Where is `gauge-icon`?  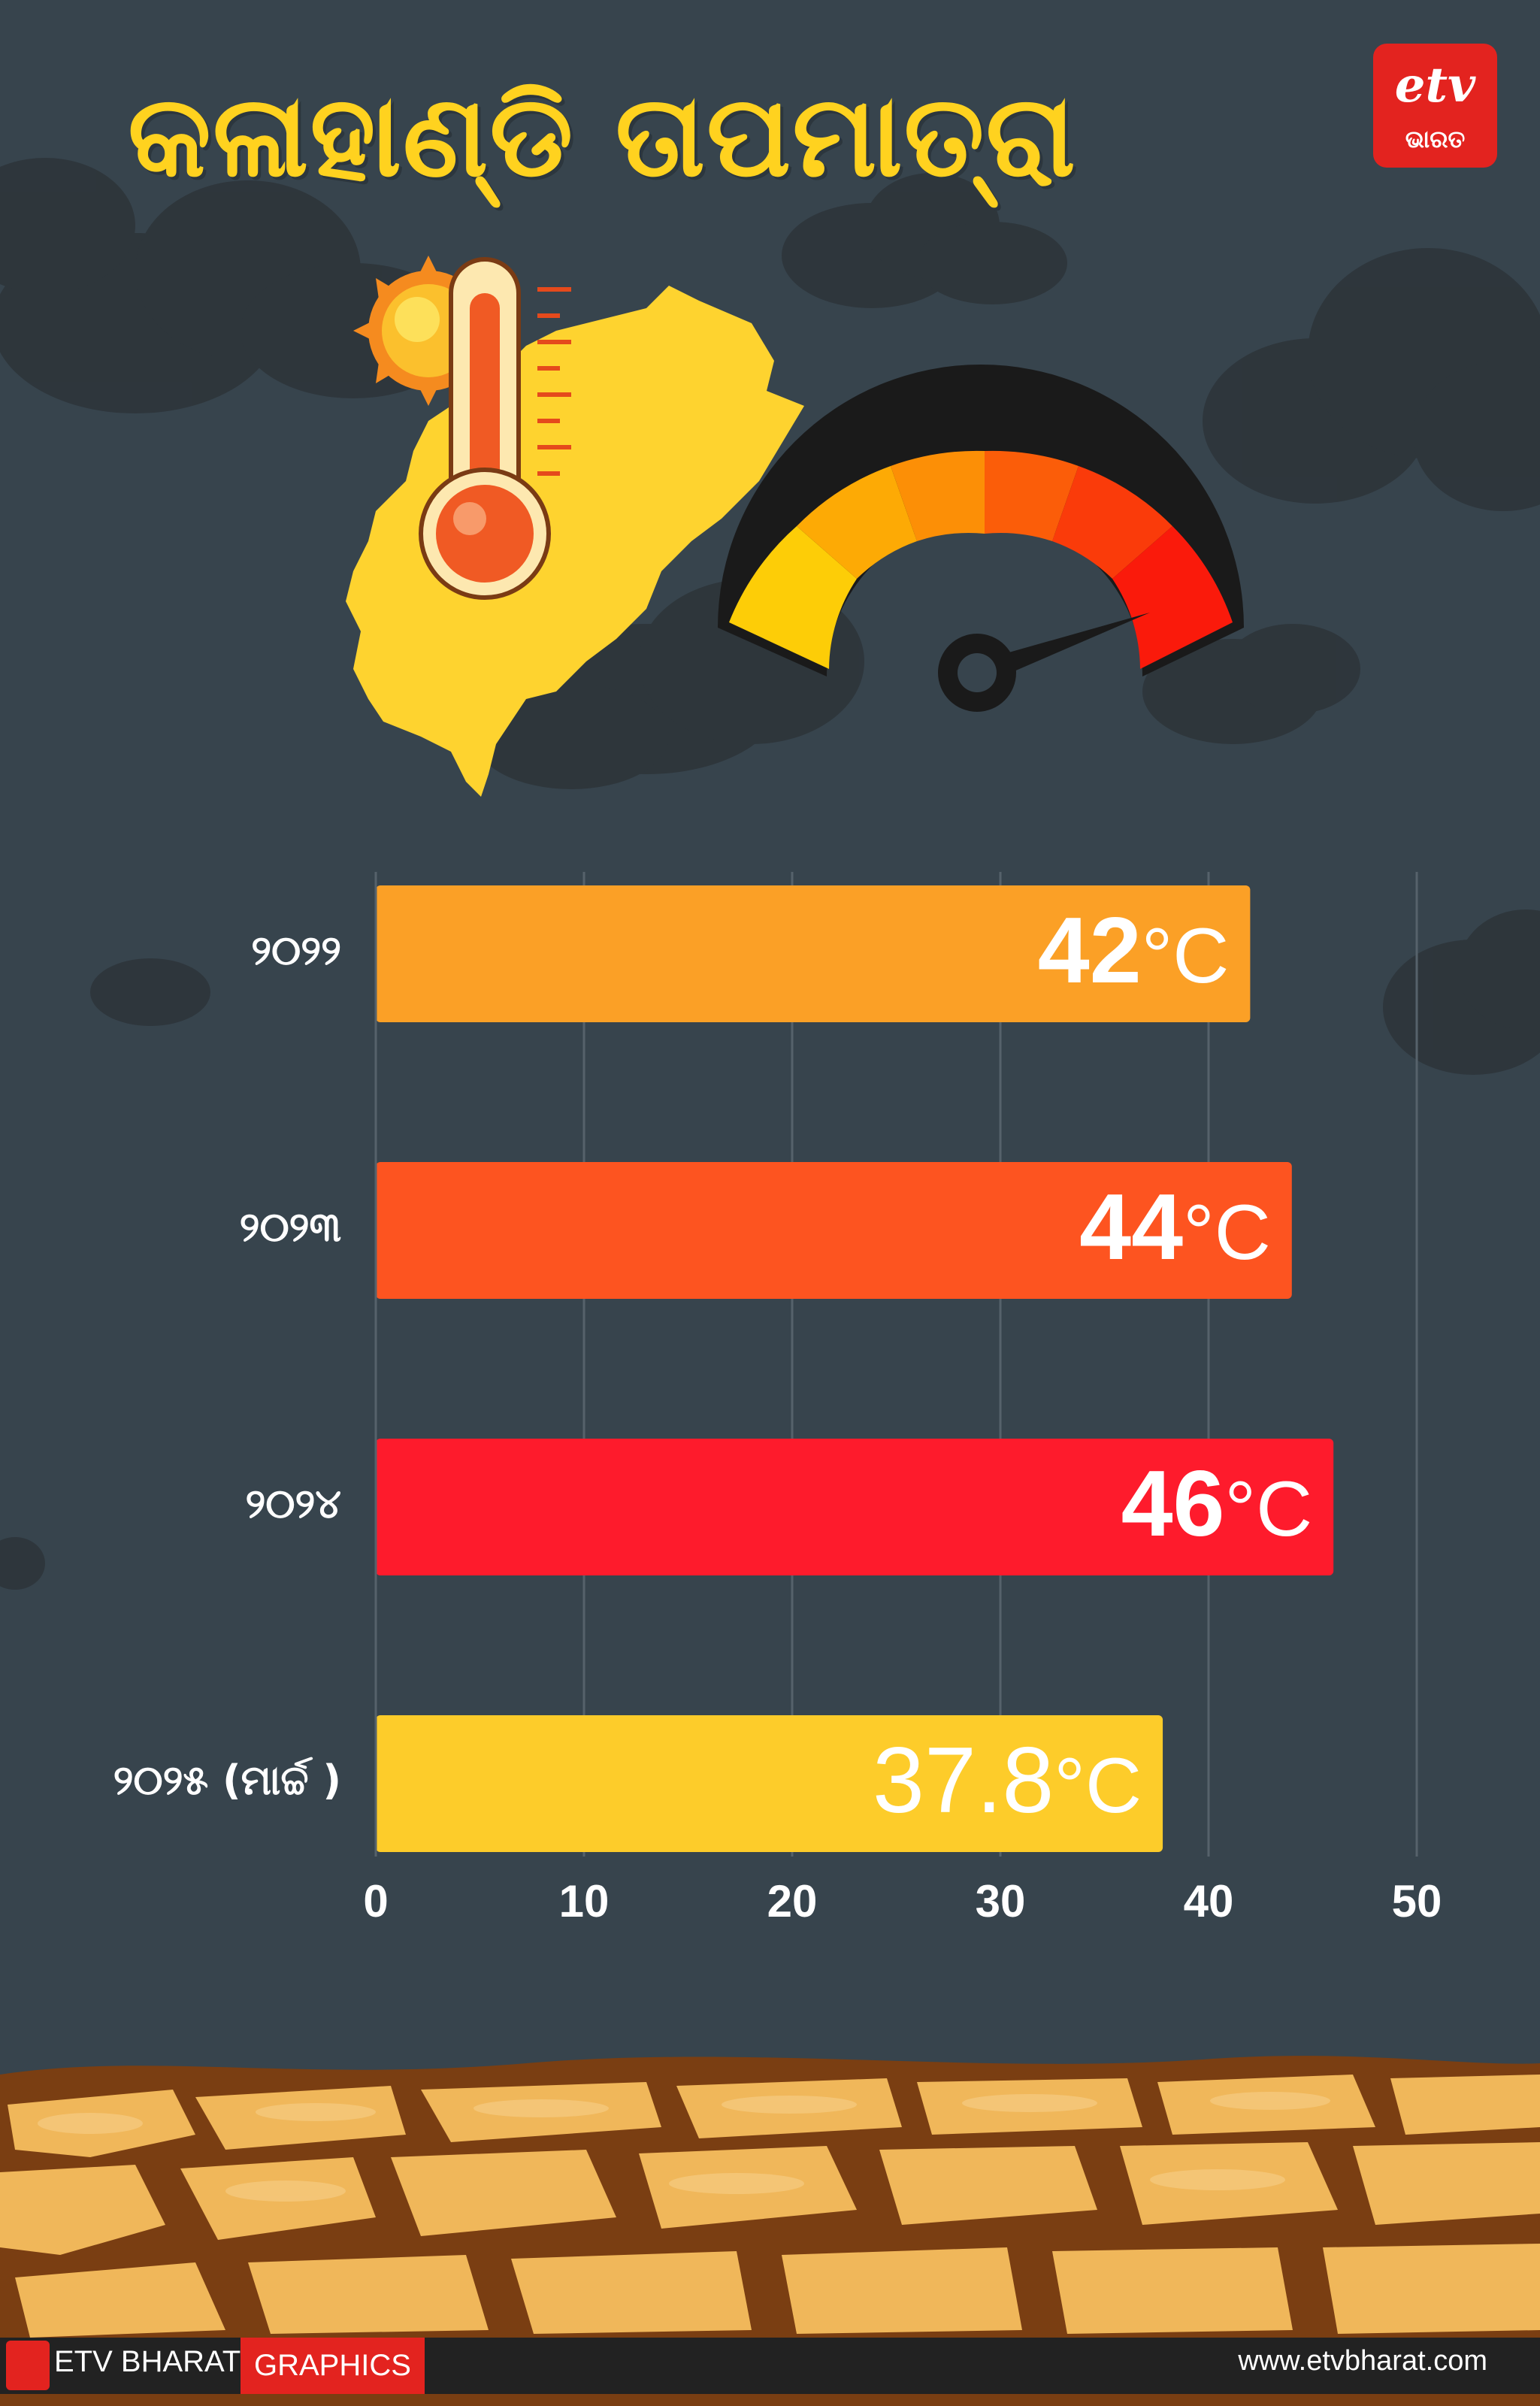 gauge-icon is located at coordinates (981, 538).